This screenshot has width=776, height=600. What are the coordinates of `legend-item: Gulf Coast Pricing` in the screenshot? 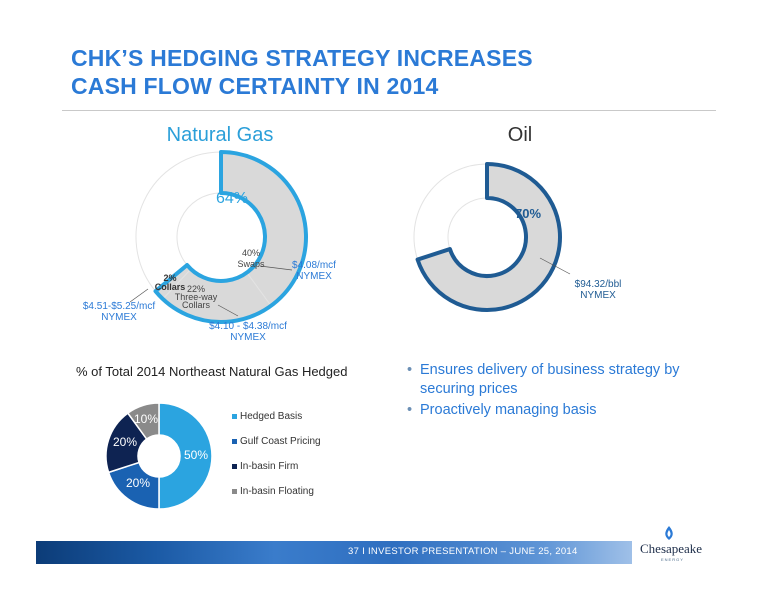 It's located at (276, 448).